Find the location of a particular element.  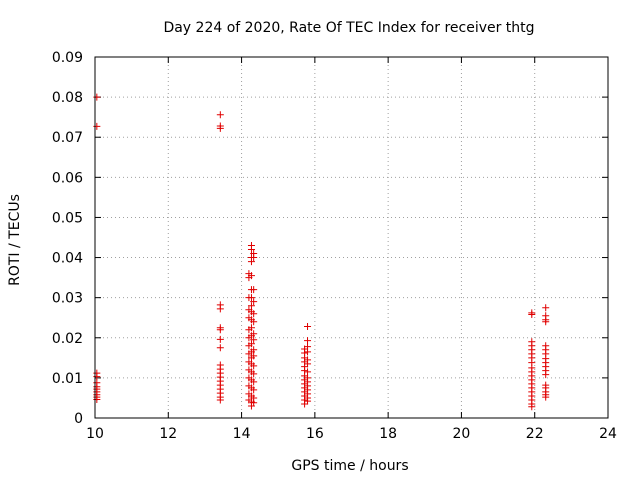

x-tick-label: 24 is located at coordinates (608, 434).